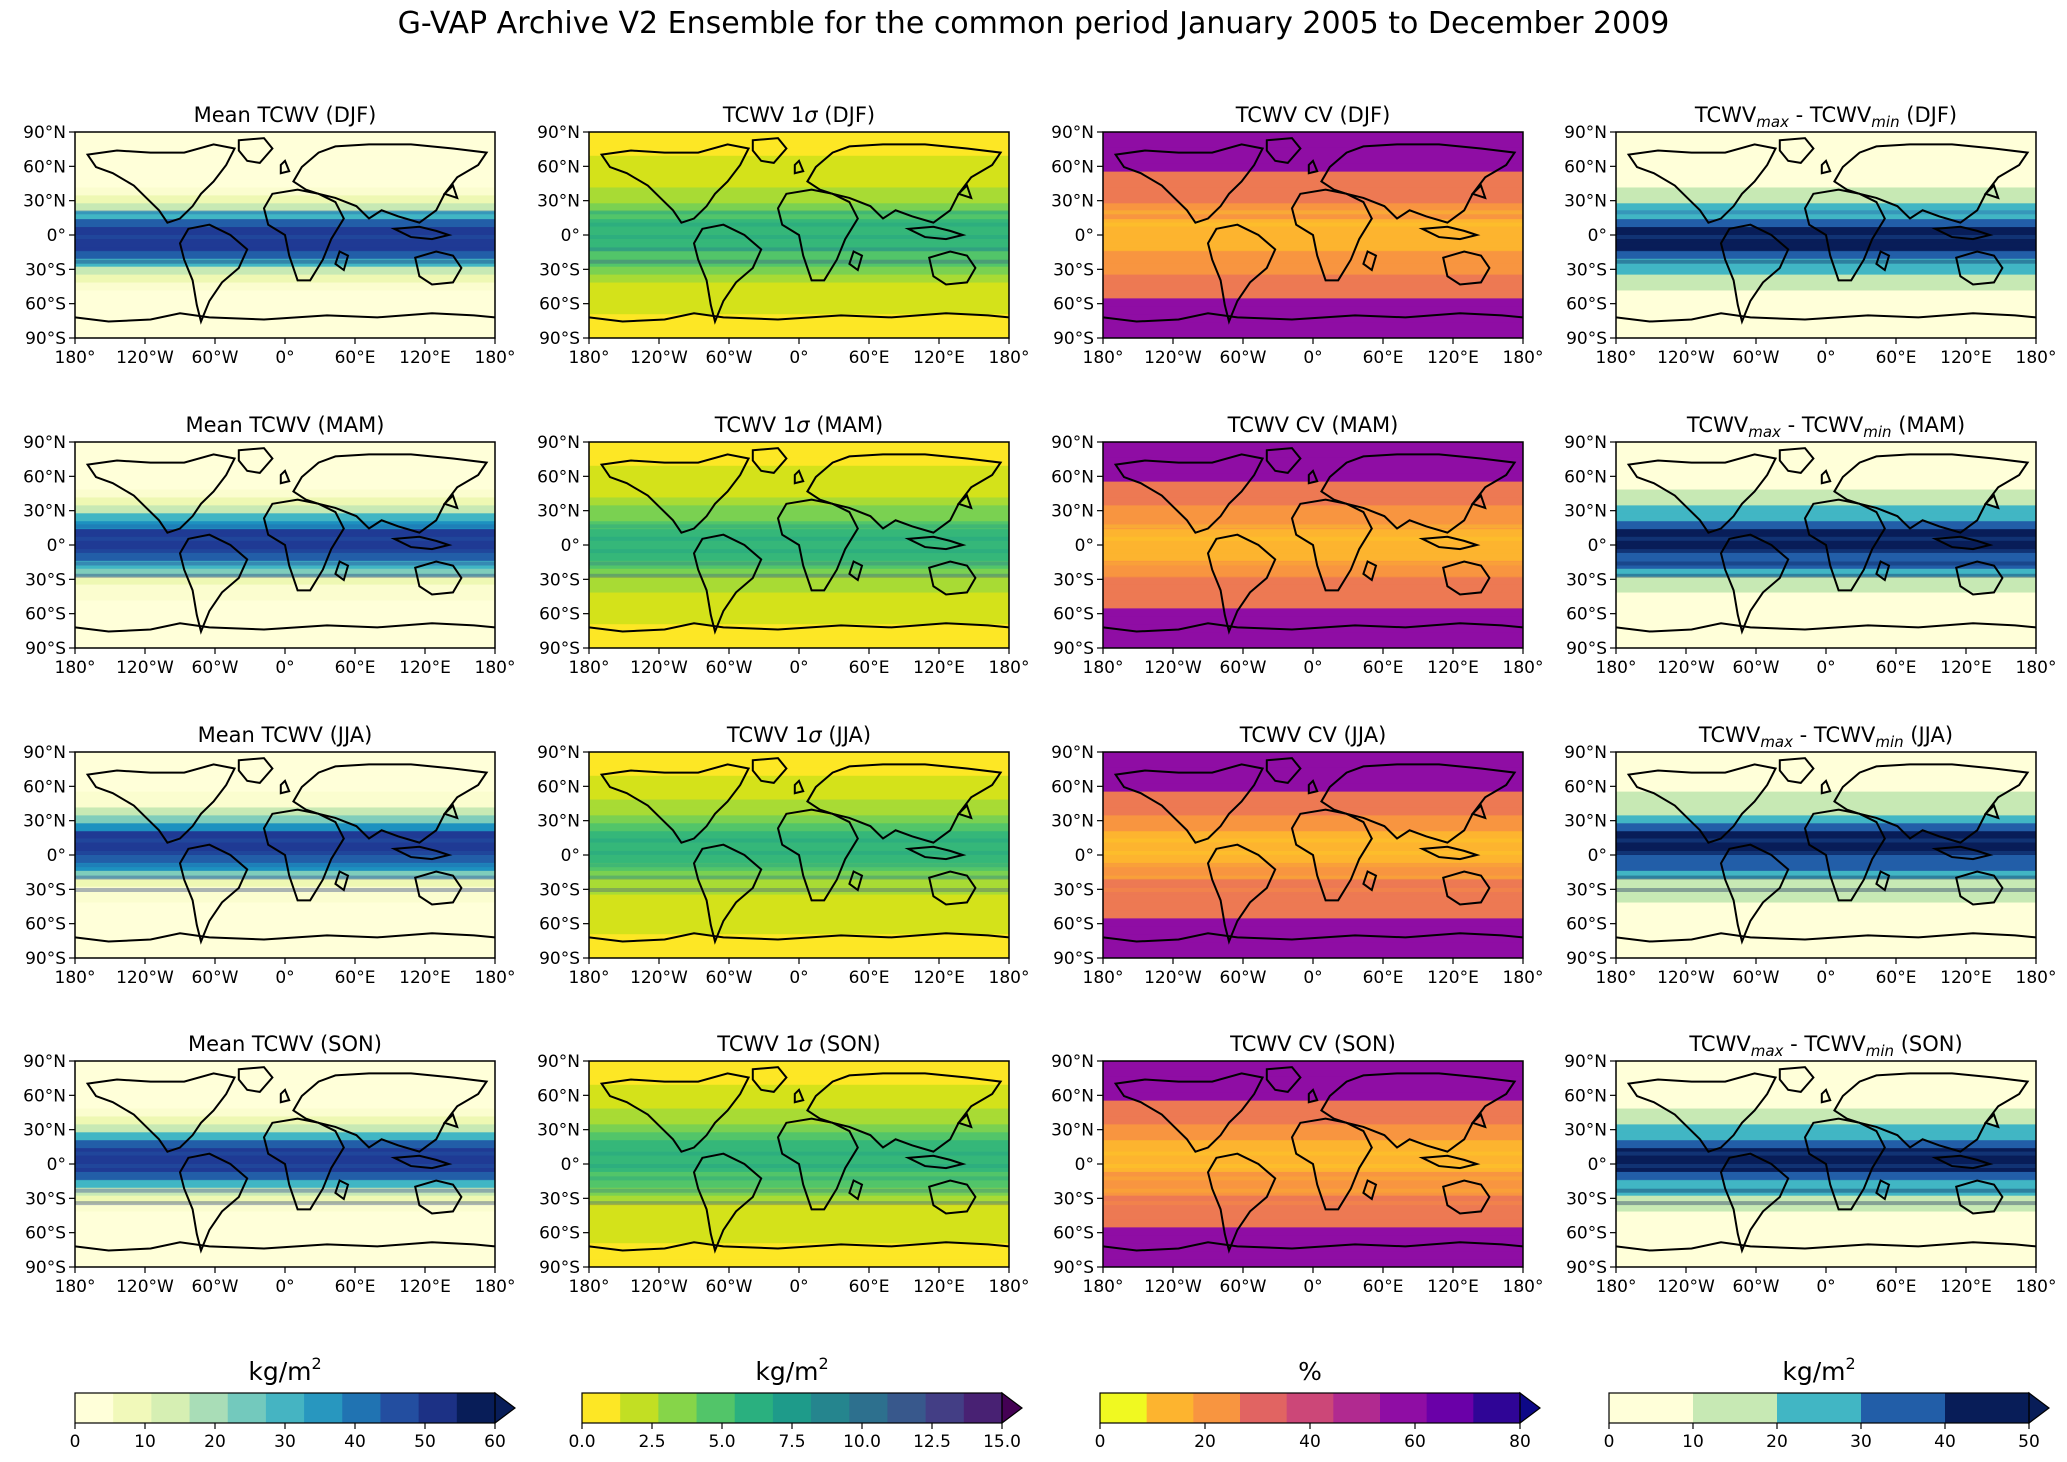 This screenshot has width=2067, height=1462. I want to click on colorbar-tick-label: 10.0, so click(862, 1442).